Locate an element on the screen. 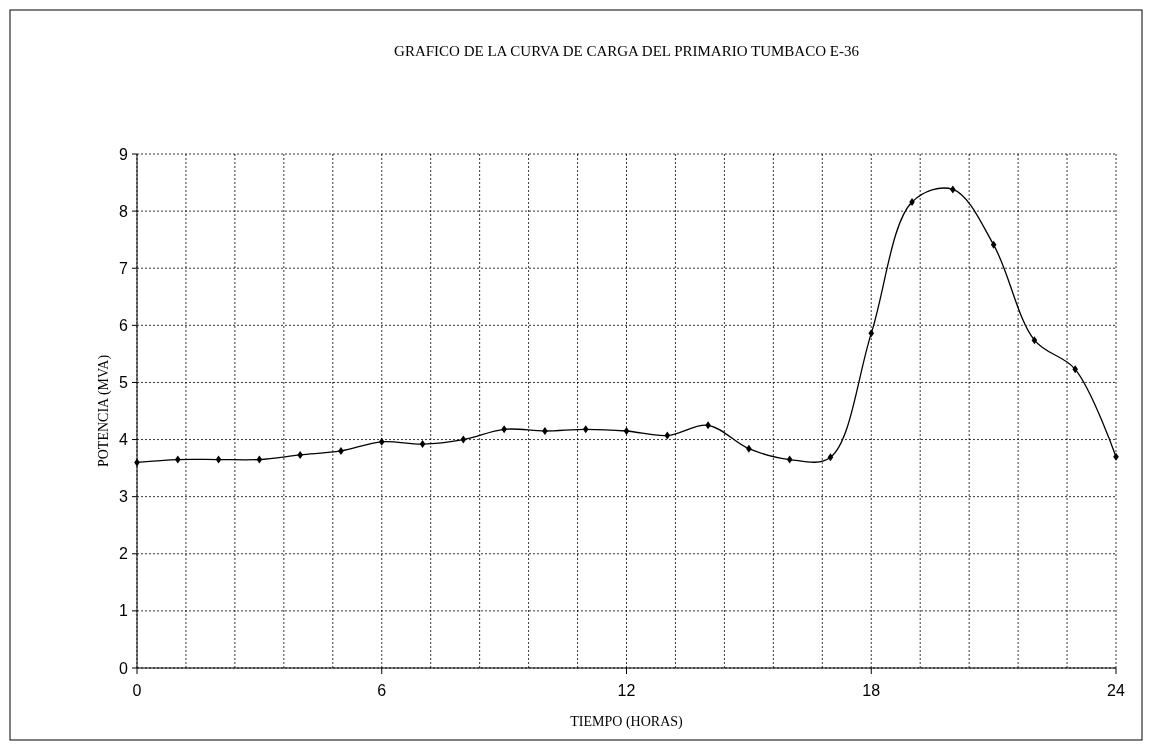 Image resolution: width=1152 pixels, height=750 pixels. y-axis-title: POTENCIA (MVA) is located at coordinates (104, 411).